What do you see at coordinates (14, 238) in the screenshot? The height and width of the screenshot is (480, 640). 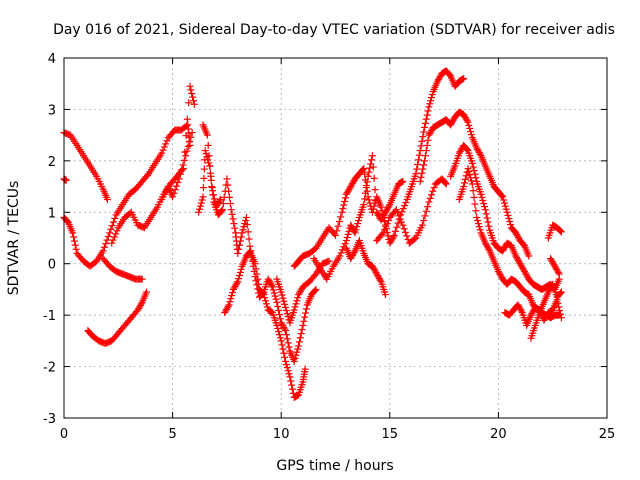 I see `y-axis-label: SDTVAR / TECUs` at bounding box center [14, 238].